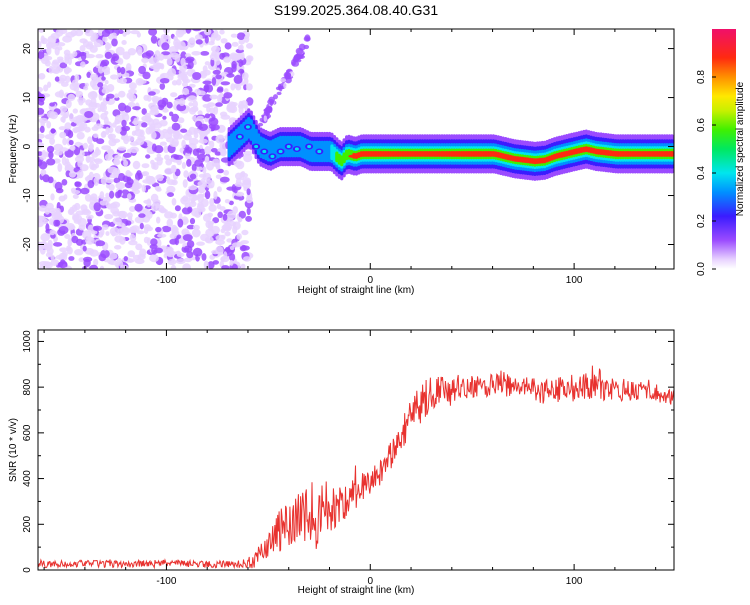 The width and height of the screenshot is (750, 605). What do you see at coordinates (27, 524) in the screenshot?
I see `y-tick-label: 200` at bounding box center [27, 524].